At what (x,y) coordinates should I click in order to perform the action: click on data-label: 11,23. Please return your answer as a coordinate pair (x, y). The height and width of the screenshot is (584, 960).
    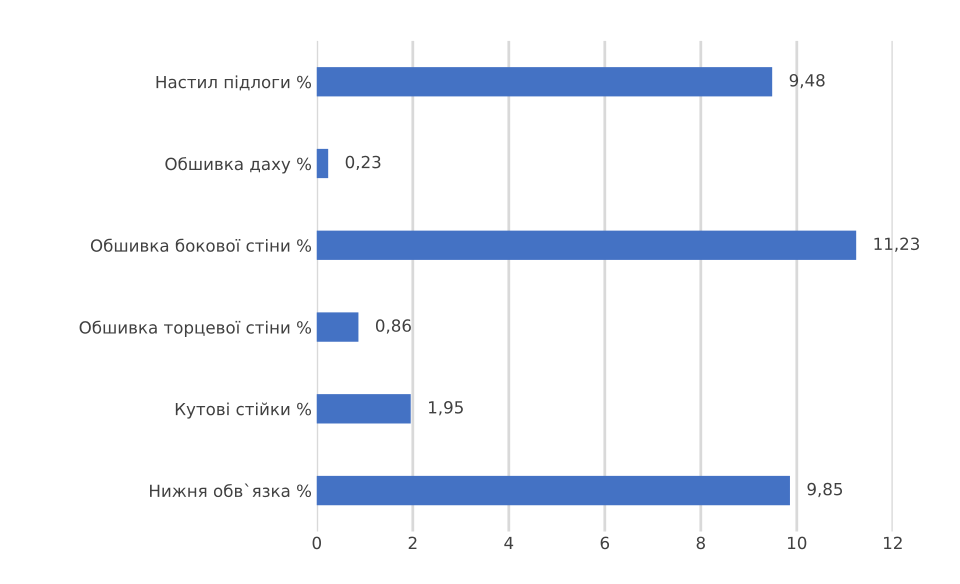
    Looking at the image, I should click on (897, 245).